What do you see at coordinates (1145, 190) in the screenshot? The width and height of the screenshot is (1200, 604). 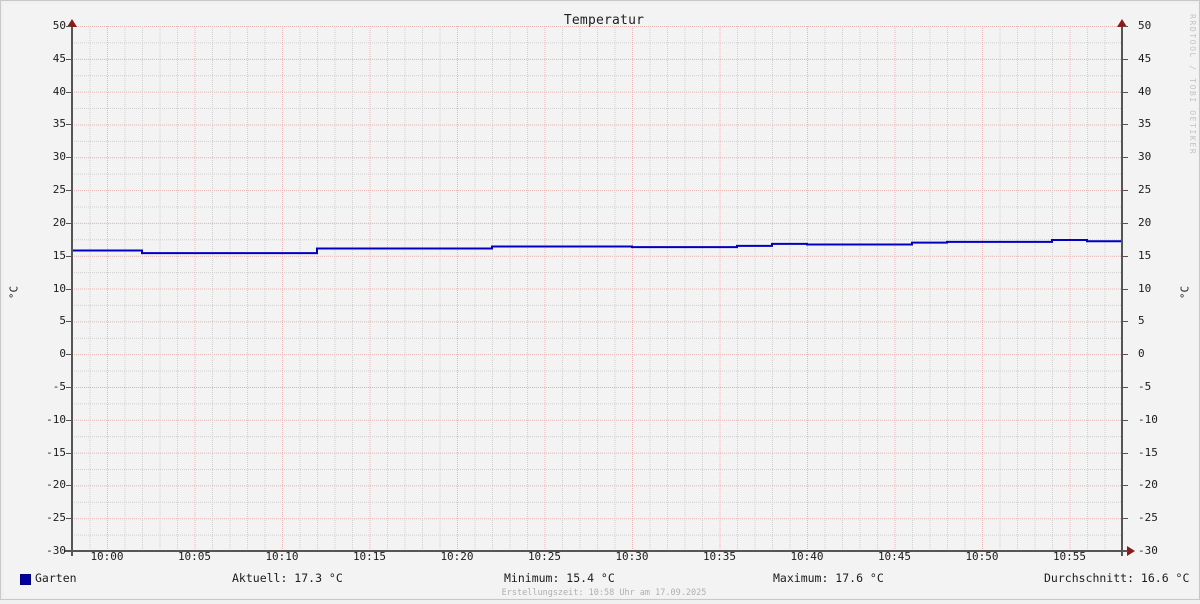 I see `y-axis-right-tick-label: 25` at bounding box center [1145, 190].